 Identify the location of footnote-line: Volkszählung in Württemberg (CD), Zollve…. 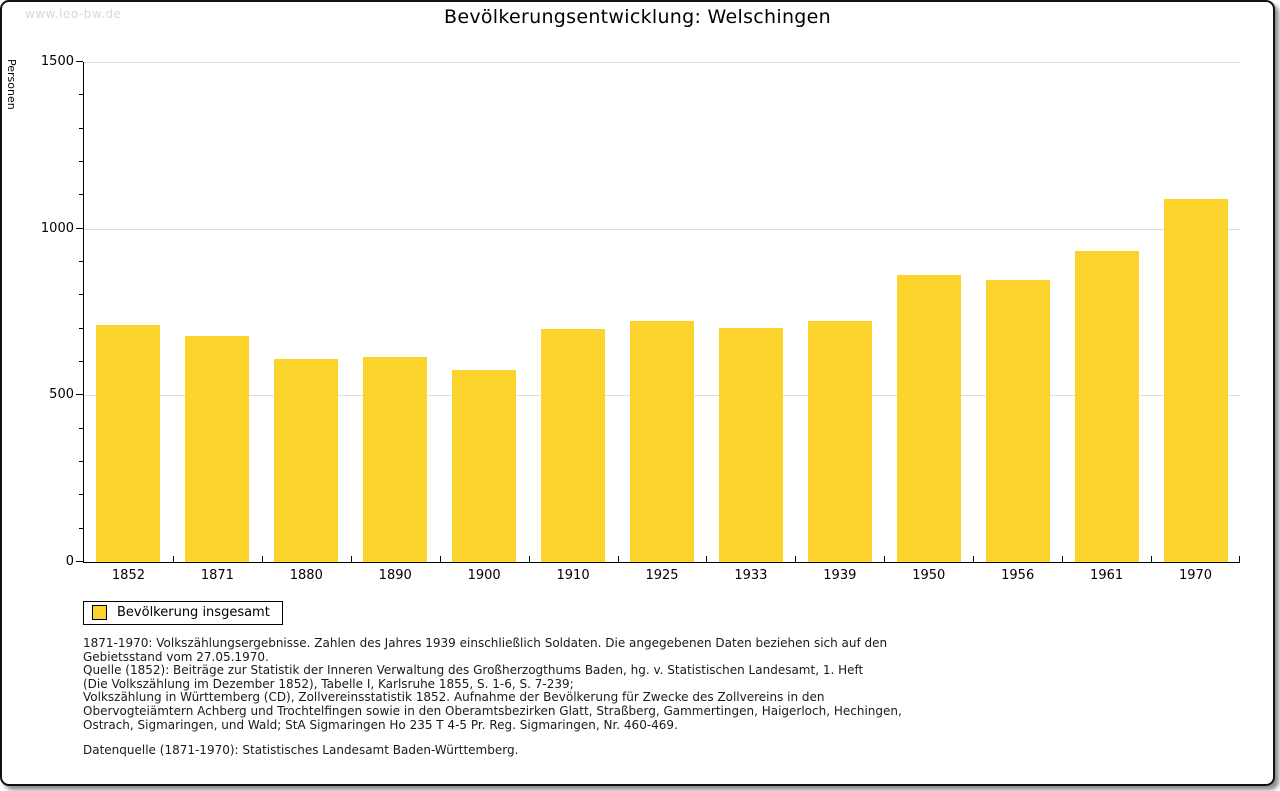
(454, 697).